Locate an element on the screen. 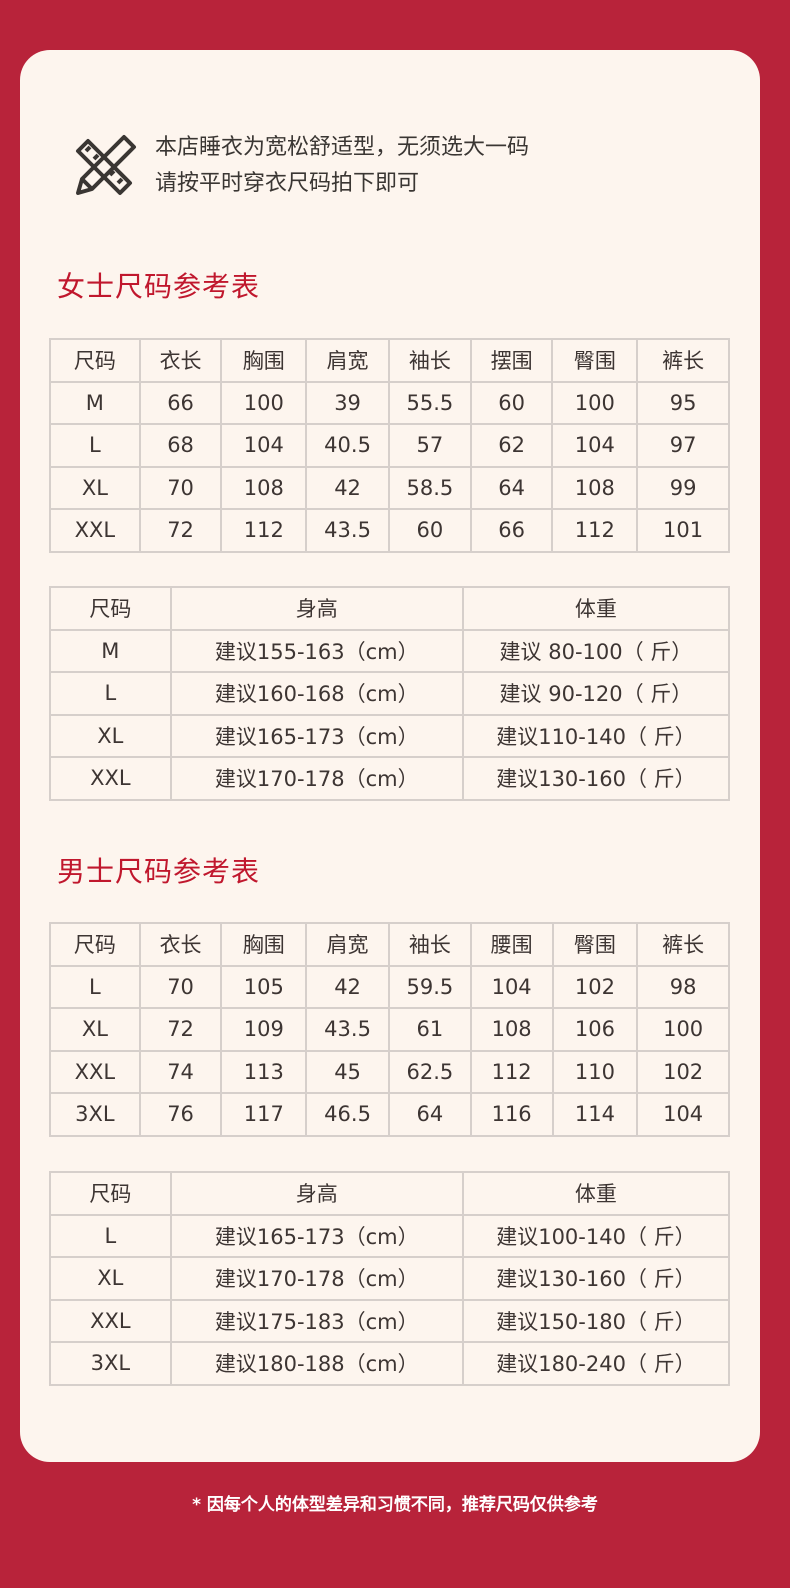  cell: 97 is located at coordinates (683, 445).